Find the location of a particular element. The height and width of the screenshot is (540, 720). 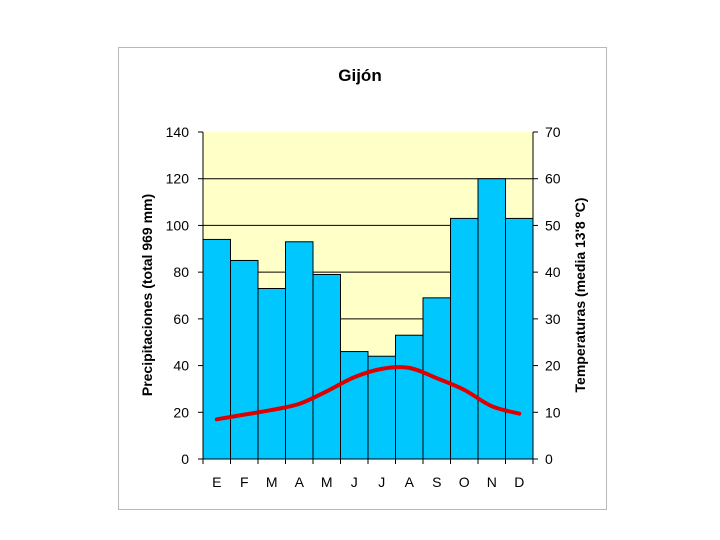

y-tick-label-left: 0 is located at coordinates (185, 459).